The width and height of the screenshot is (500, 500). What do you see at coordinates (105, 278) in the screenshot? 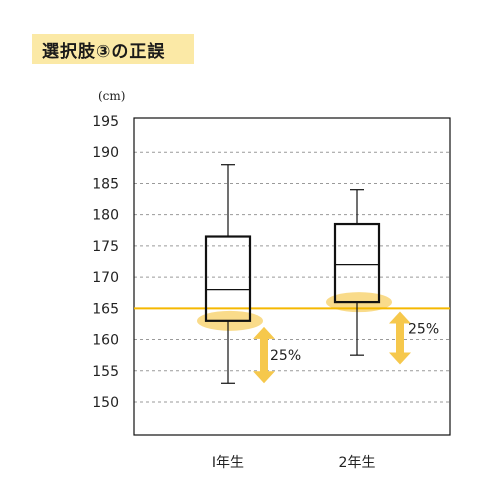
I see `y-tick-label: 170` at bounding box center [105, 278].